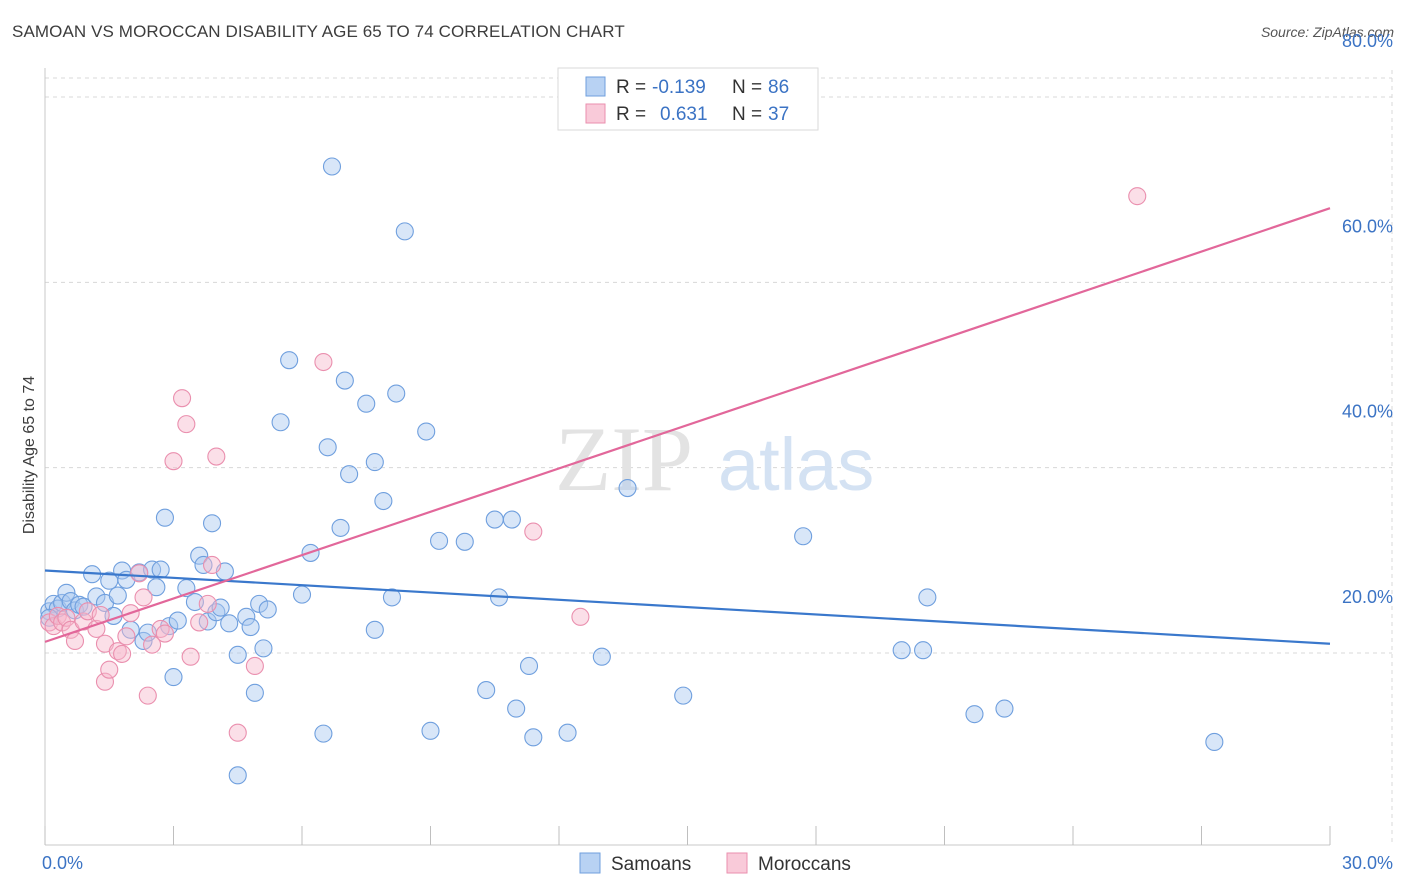 This screenshot has height=892, width=1406. Describe the element at coordinates (679, 87) in the screenshot. I see `legend-r-value-samoans: -0.139` at that location.